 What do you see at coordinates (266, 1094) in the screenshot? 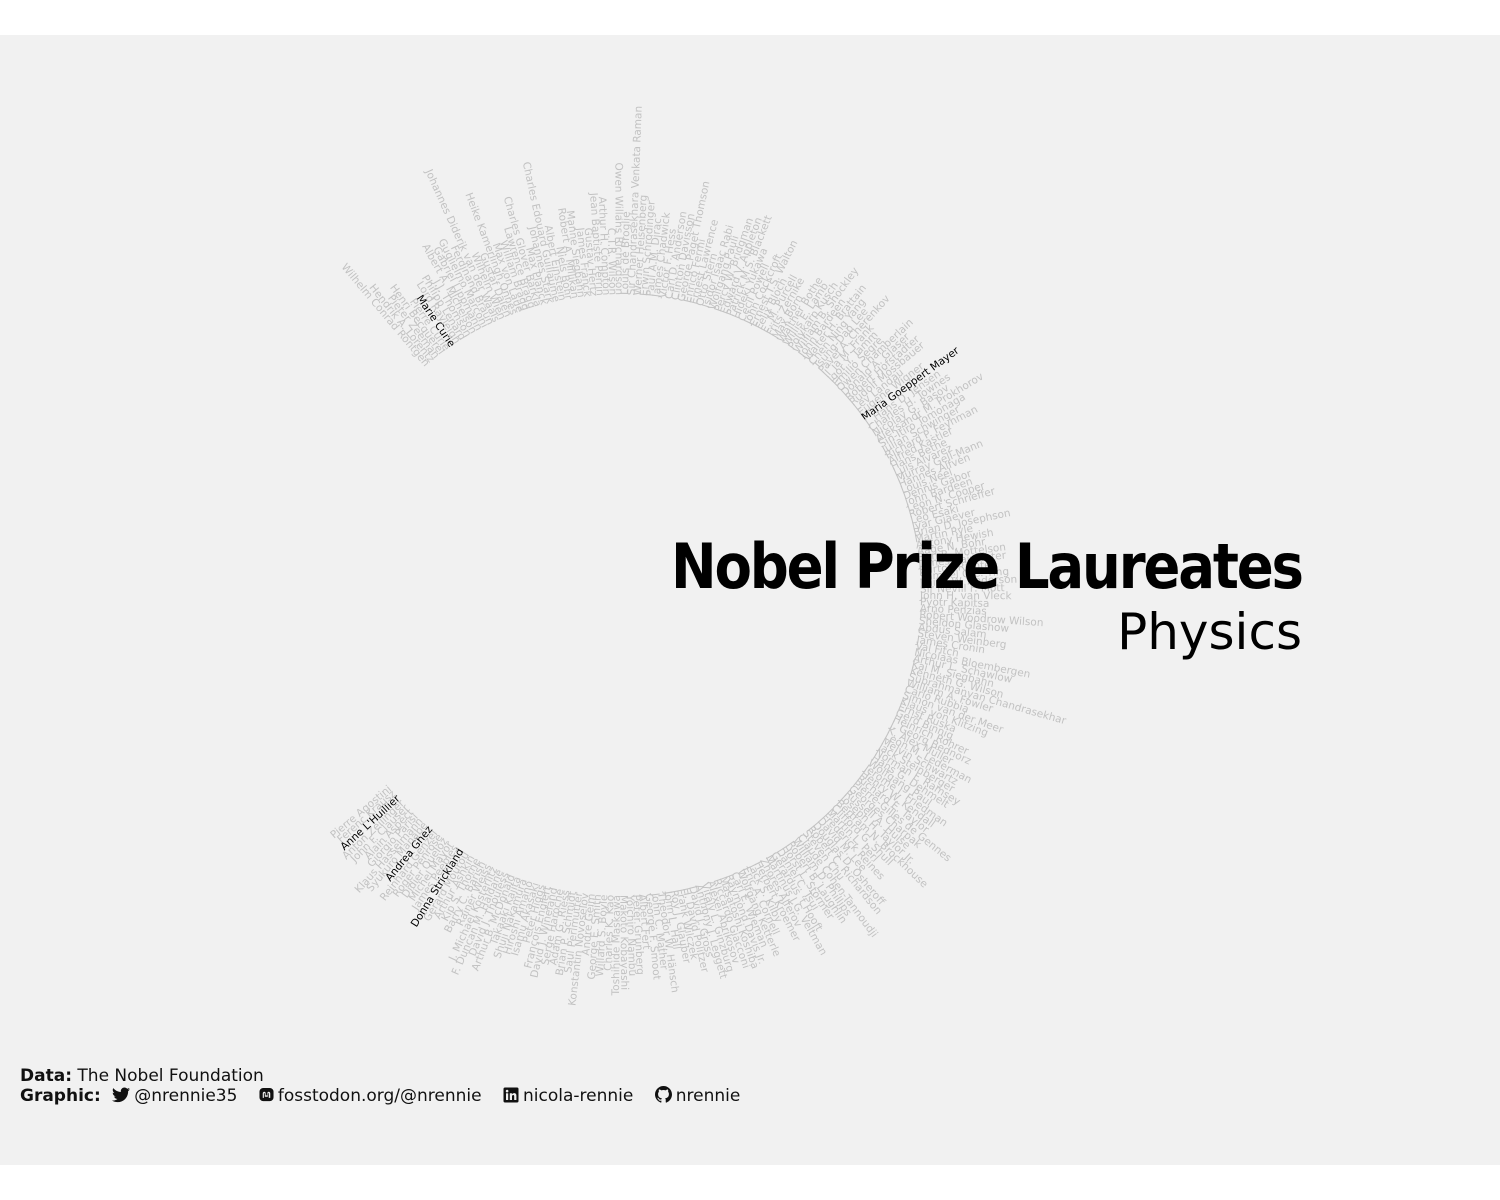
I see `mastodon-icon` at bounding box center [266, 1094].